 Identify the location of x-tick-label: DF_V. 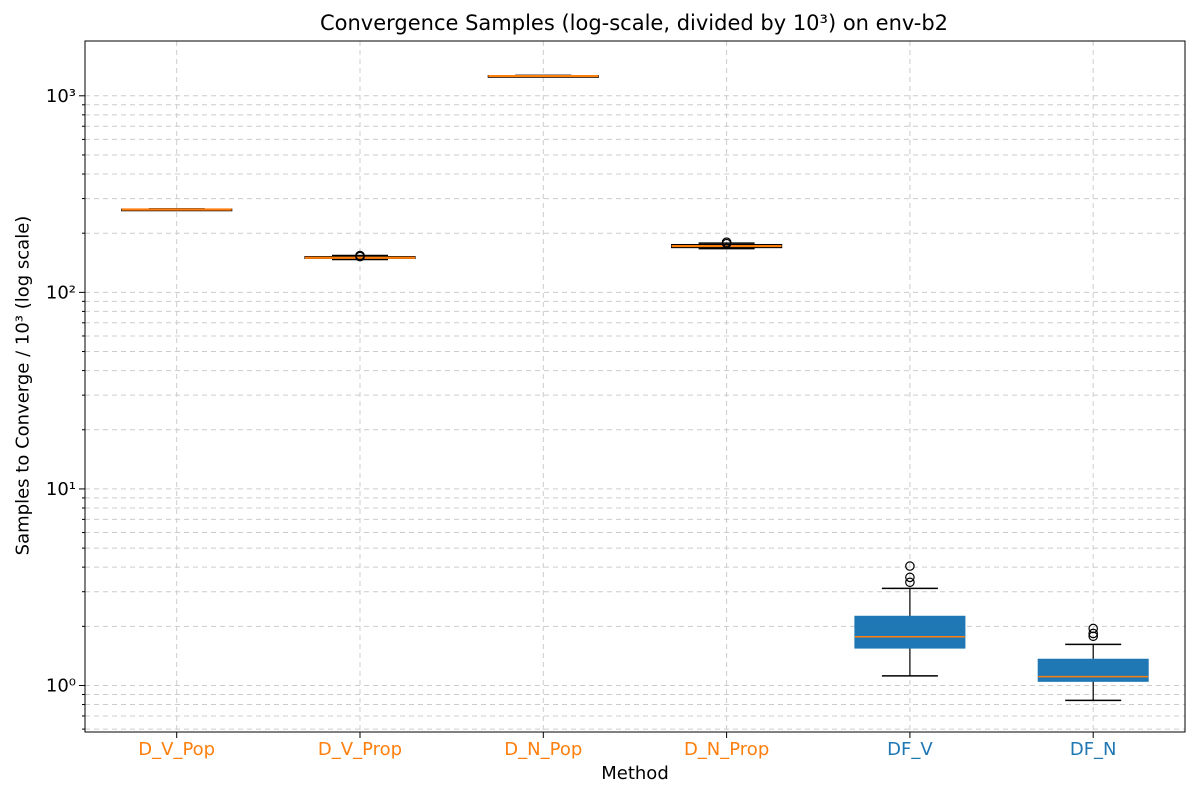
(910, 749).